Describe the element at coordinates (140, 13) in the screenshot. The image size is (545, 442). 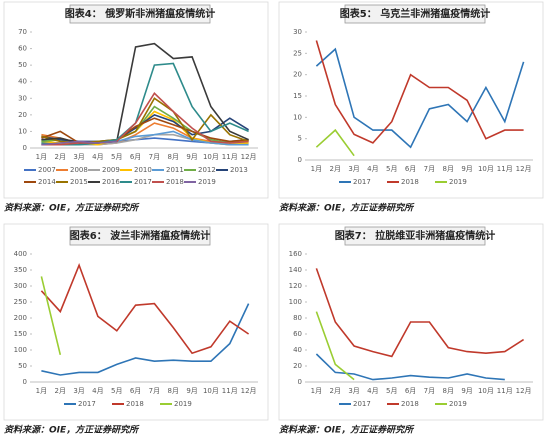
I see `chart-title: 图表4： 俄罗斯非洲猪瘟疫情统计` at that location.